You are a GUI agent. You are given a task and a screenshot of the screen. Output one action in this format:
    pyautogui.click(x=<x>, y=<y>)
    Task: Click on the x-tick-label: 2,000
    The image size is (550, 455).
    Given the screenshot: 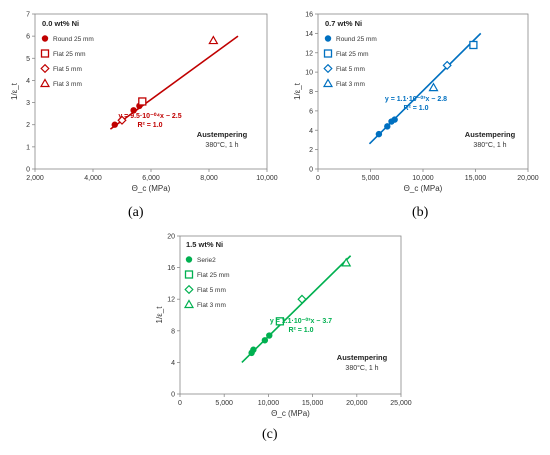 What is the action you would take?
    pyautogui.click(x=35, y=178)
    